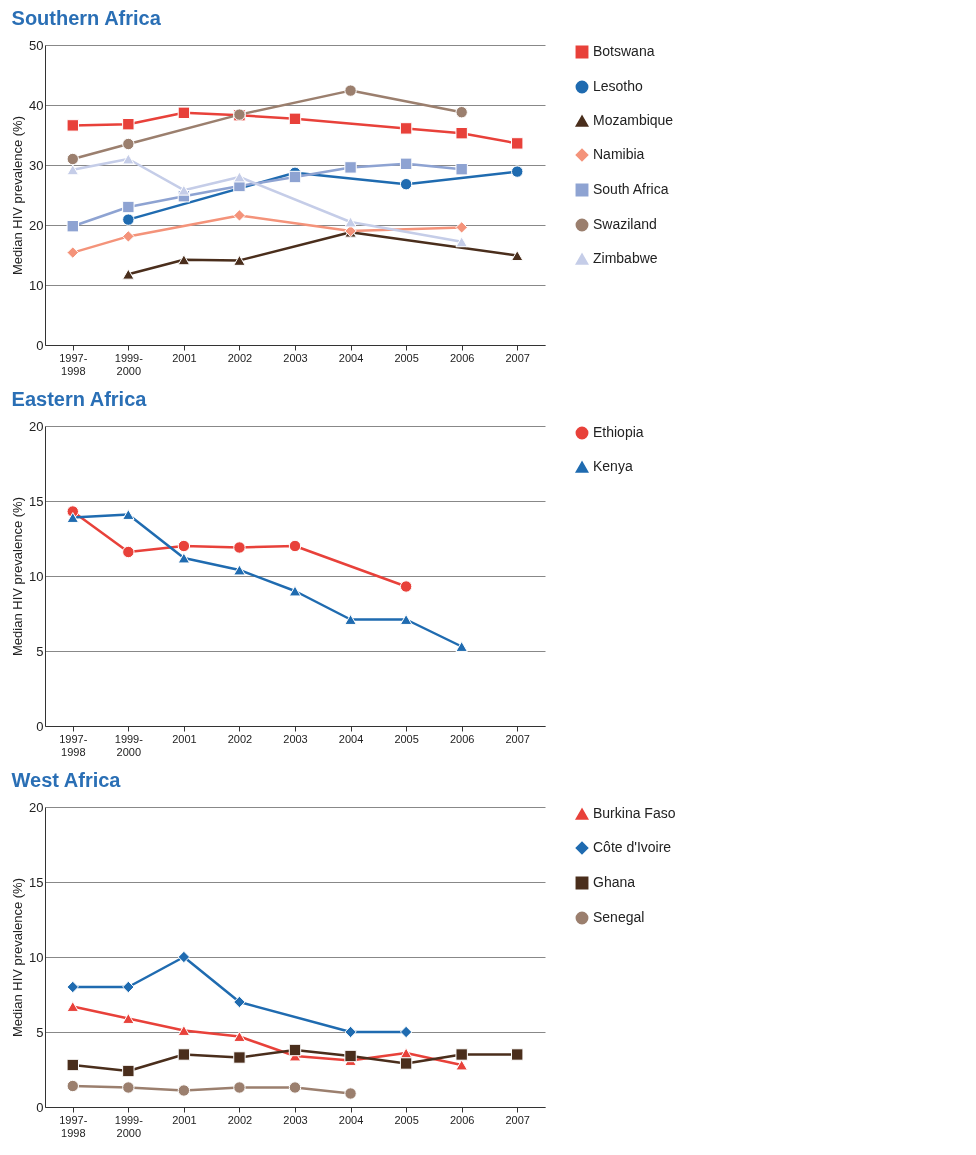 Image resolution: width=976 pixels, height=1155 pixels. I want to click on x-tick-label: 2007, so click(517, 1119).